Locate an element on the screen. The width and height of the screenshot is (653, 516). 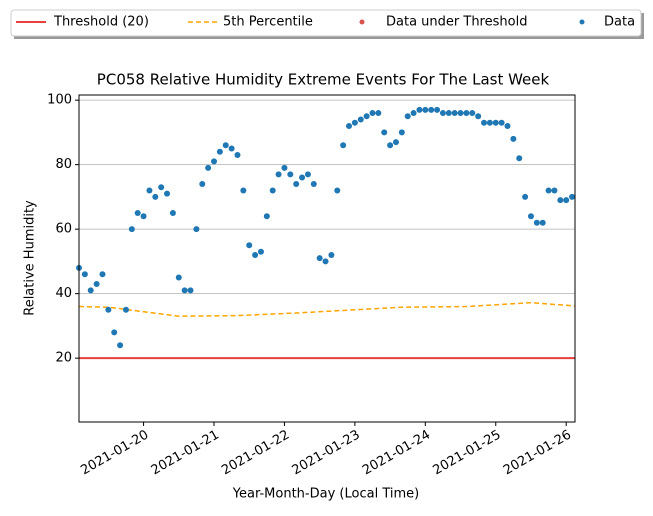
x-tick-label: 2021-01-21 is located at coordinates (185, 453).